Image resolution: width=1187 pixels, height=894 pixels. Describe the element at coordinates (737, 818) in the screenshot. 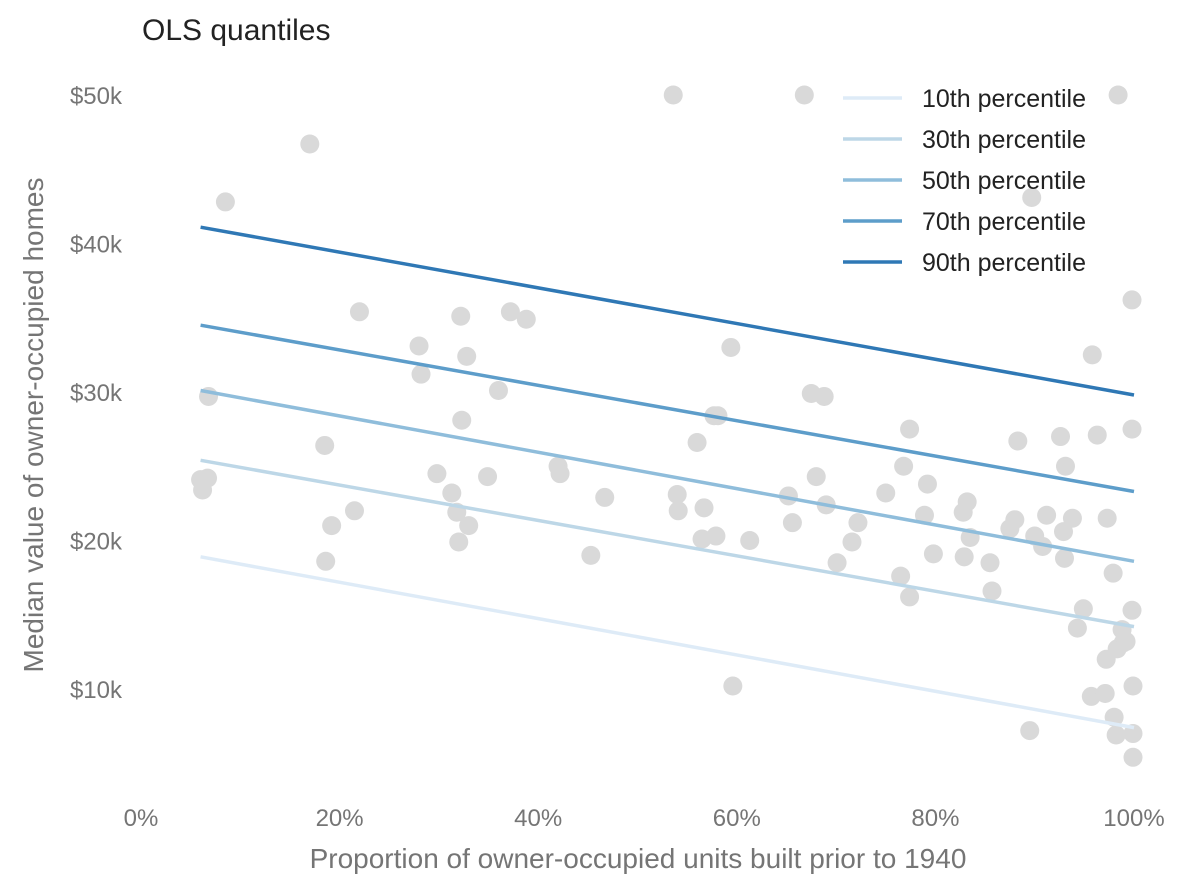

I see `x-tick-label: 60%` at that location.